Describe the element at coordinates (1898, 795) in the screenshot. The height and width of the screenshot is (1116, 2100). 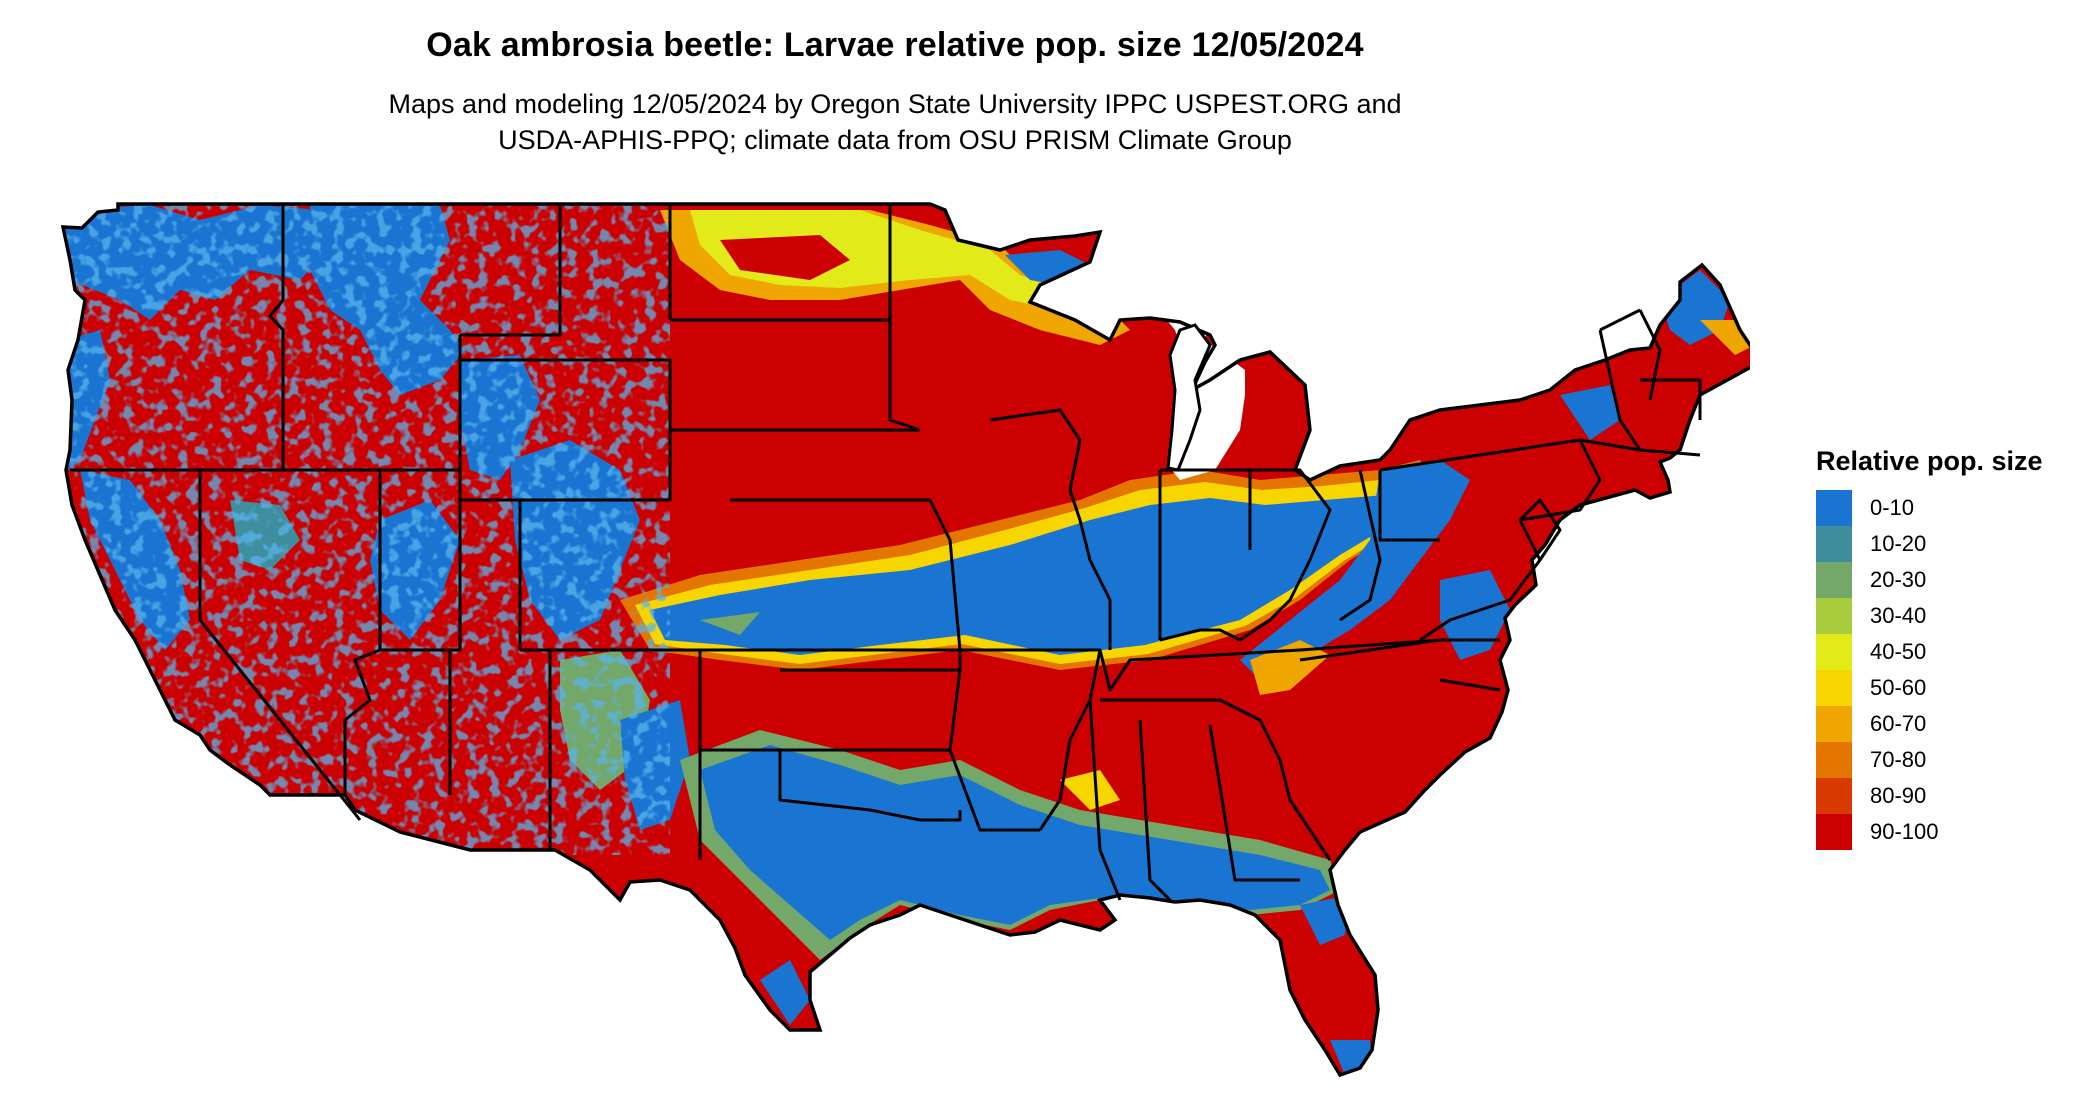
I see `legend-label: 80-90` at that location.